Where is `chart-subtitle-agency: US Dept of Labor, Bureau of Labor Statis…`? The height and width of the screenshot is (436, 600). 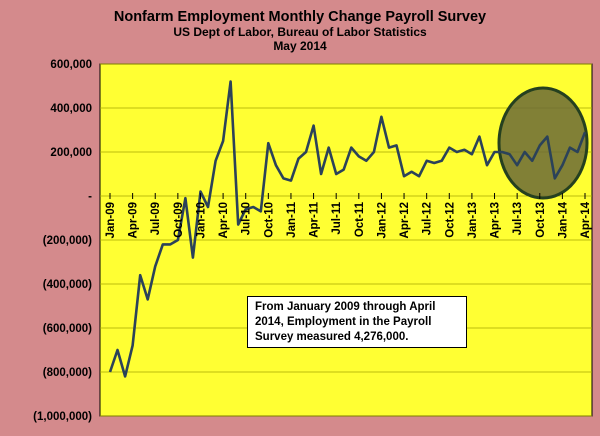 chart-subtitle-agency: US Dept of Labor, Bureau of Labor Statis… is located at coordinates (300, 32).